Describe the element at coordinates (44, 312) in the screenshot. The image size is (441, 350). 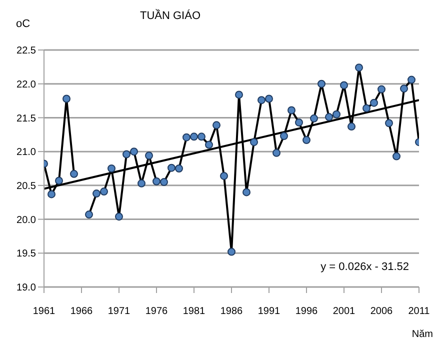
I see `x-tick-label: 1961` at that location.